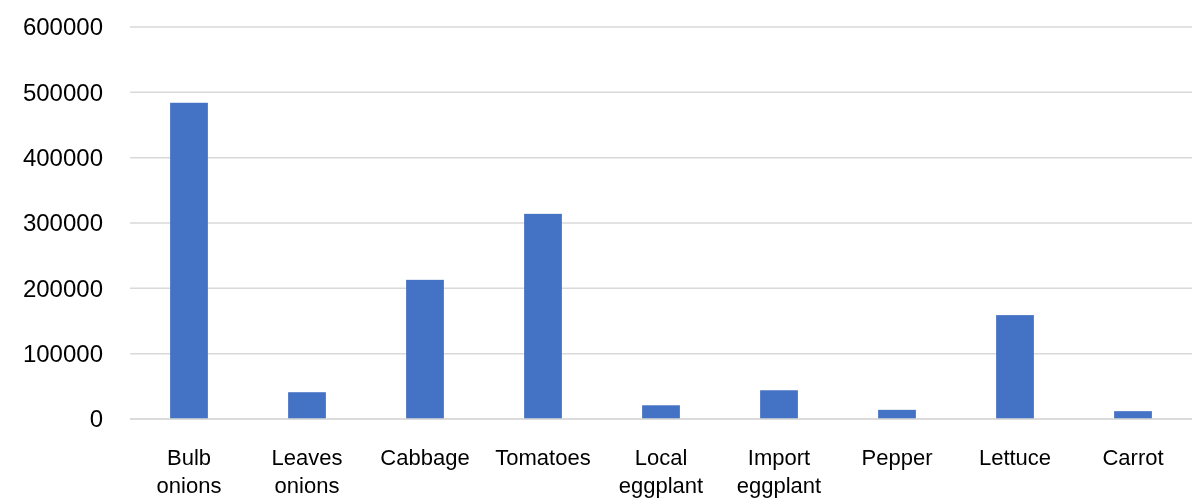 This screenshot has height=504, width=1192. Describe the element at coordinates (1133, 457) in the screenshot. I see `x-tick-label: Carrot` at that location.